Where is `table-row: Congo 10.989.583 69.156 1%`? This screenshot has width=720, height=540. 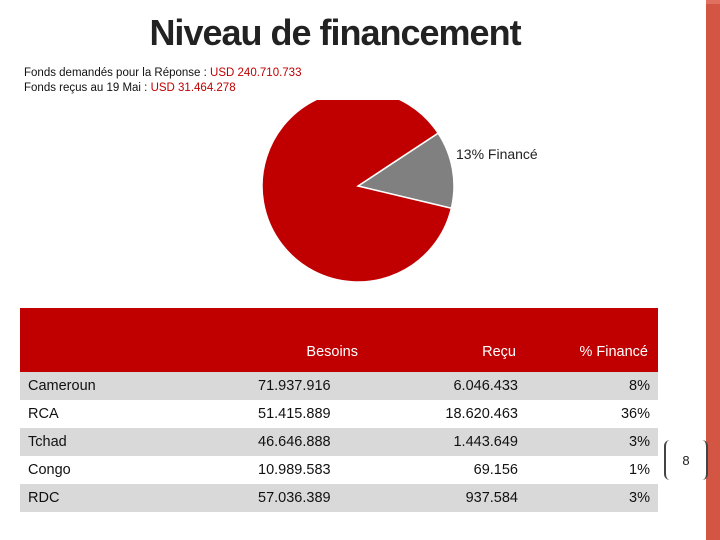 table-row: Congo 10.989.583 69.156 1% is located at coordinates (339, 470).